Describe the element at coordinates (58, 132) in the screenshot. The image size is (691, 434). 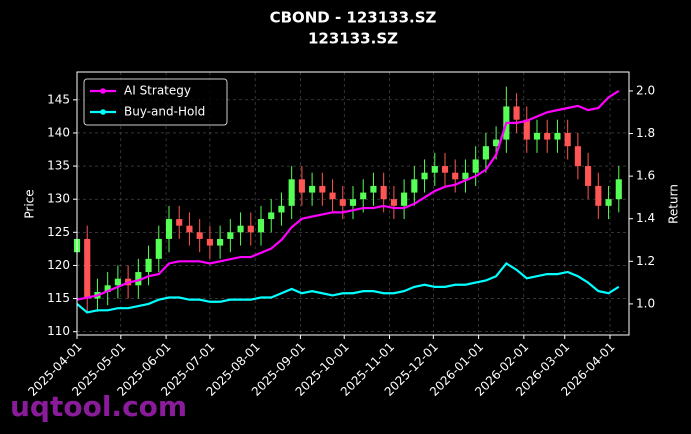
I see `y-tick-label: 140` at that location.